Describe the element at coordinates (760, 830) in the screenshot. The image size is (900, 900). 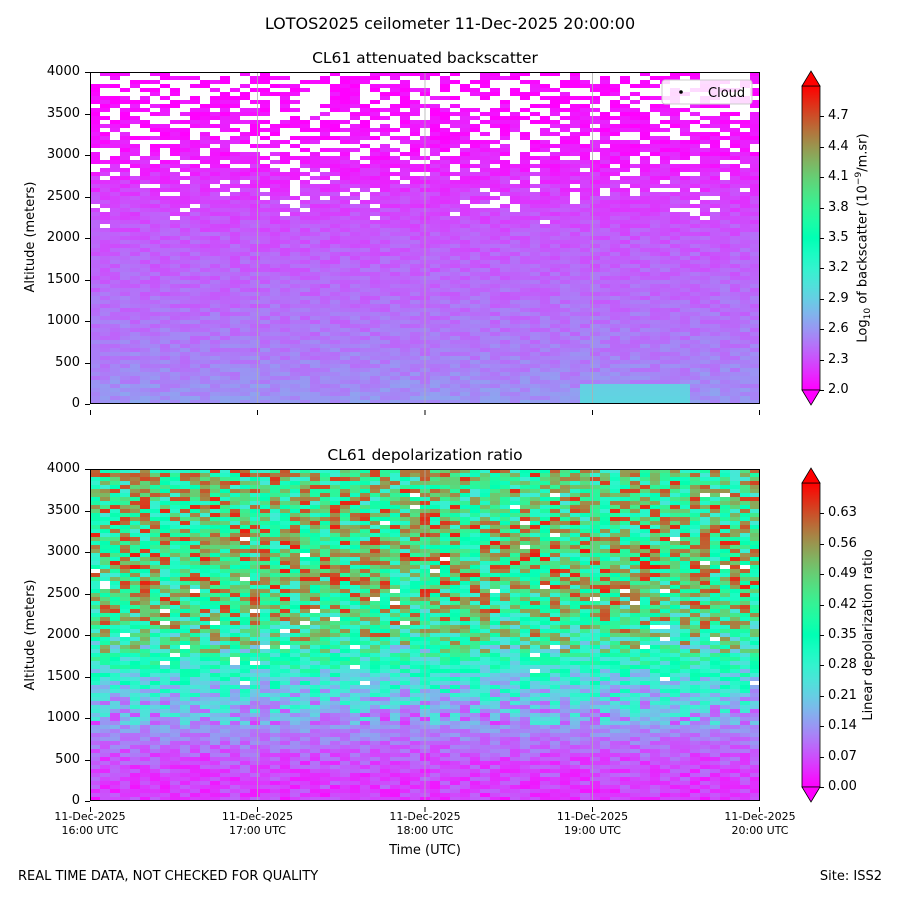
I see `xtick-time: 20:00 UTC` at that location.